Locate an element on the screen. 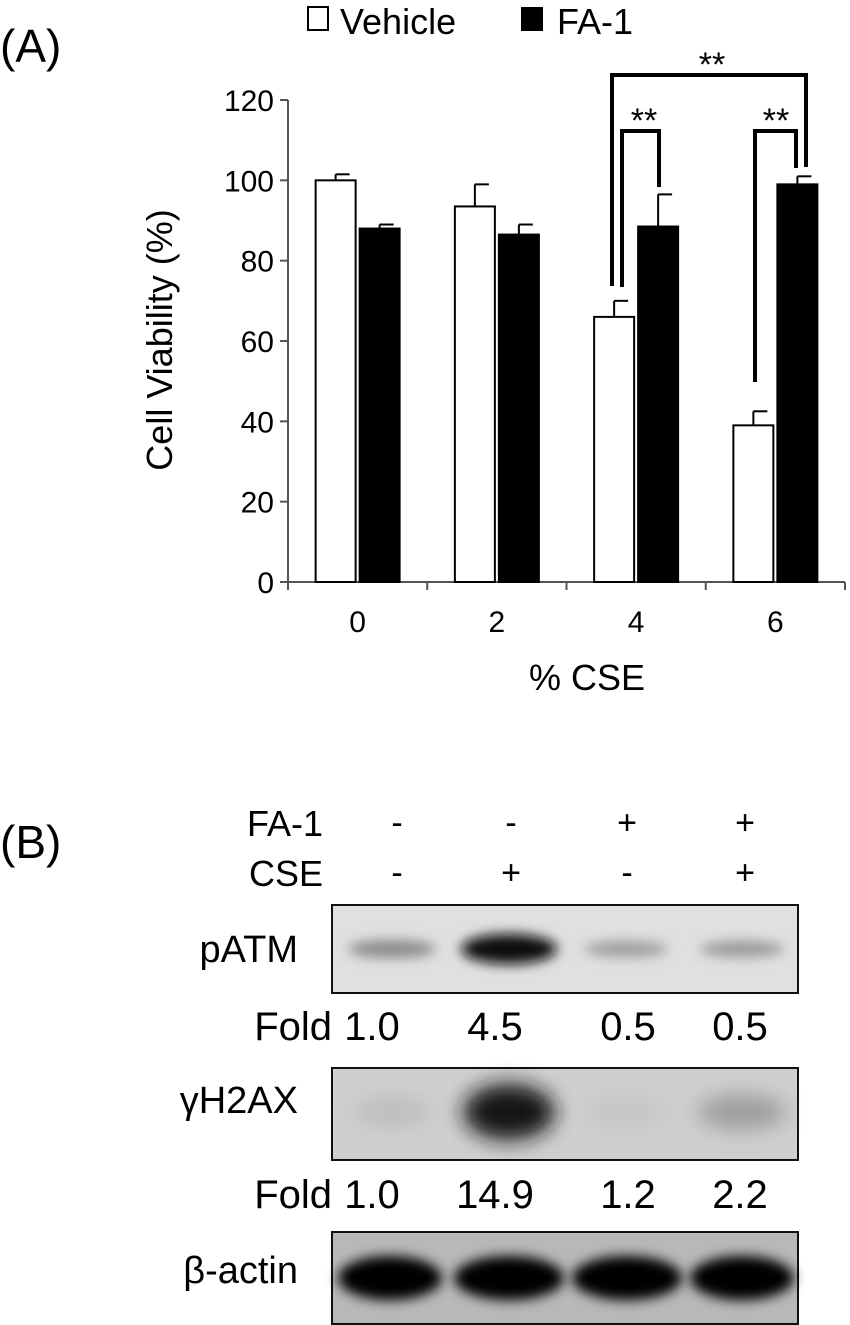 This screenshot has width=850, height=1325. legend-label-vehicle: Vehicle is located at coordinates (398, 21).